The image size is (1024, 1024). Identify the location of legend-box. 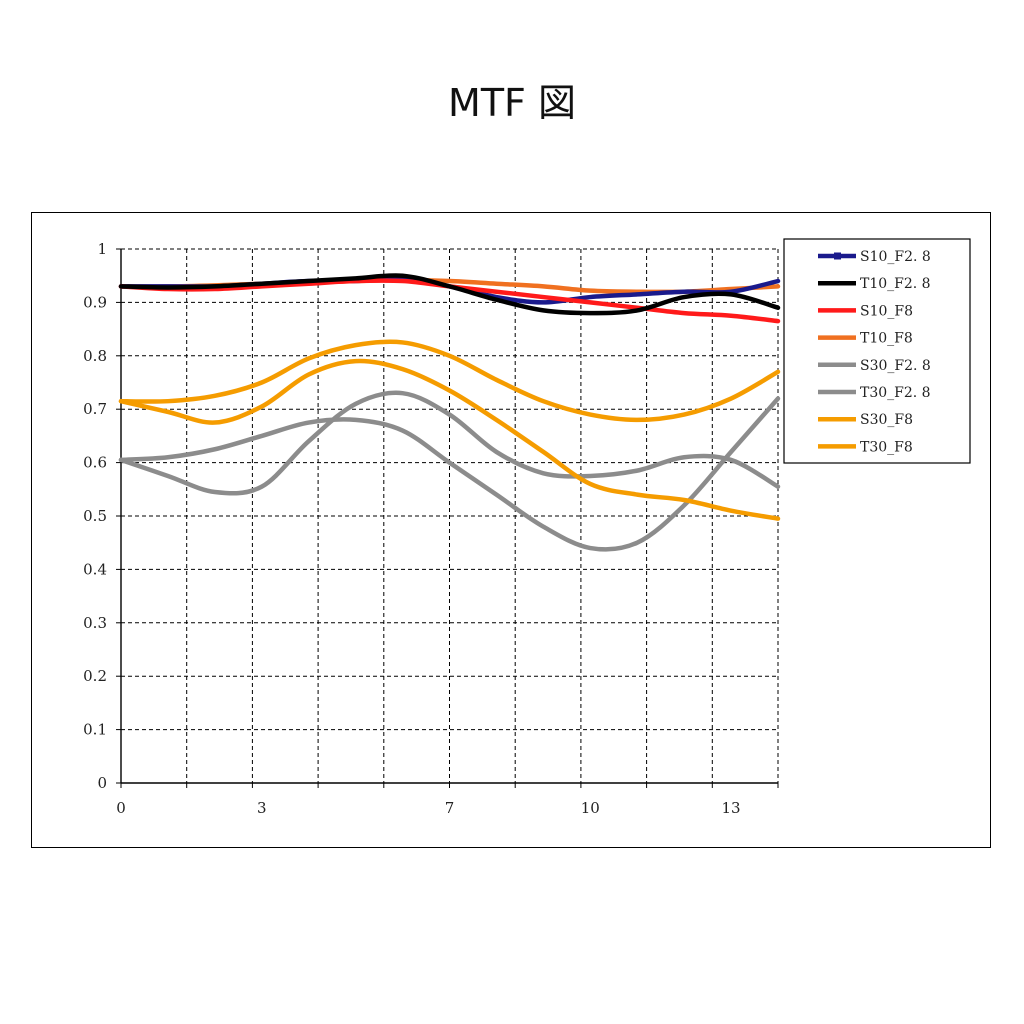
(877, 351).